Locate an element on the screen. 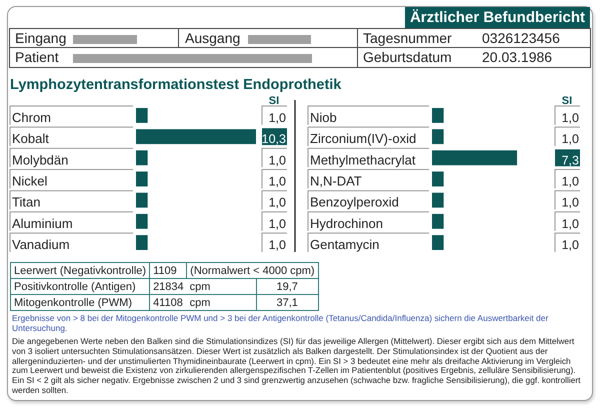 The image size is (600, 412). text: Tagesnummer is located at coordinates (407, 38).